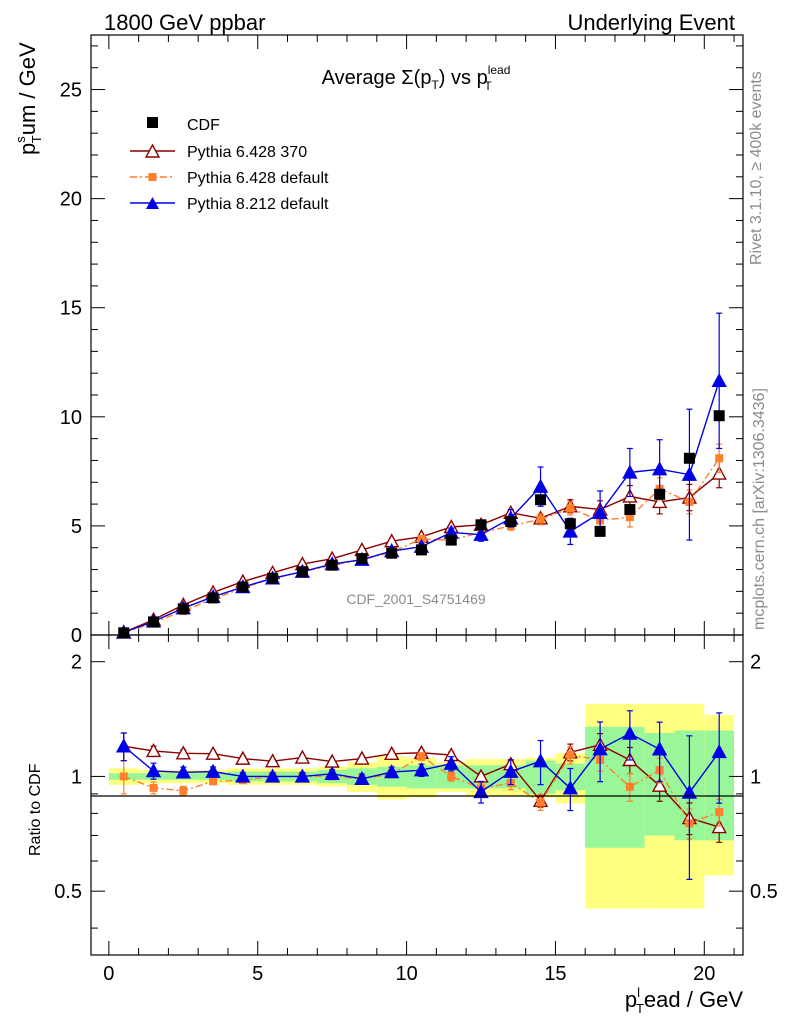  I want to click on x-axis-label: pl Tead / GeV, so click(684, 1000).